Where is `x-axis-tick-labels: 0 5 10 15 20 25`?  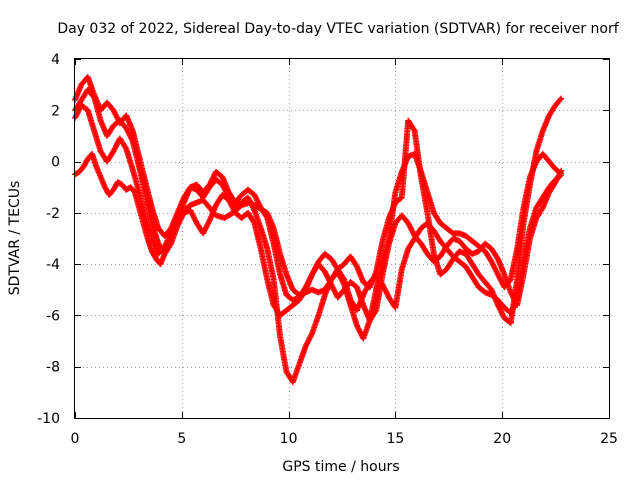 x-axis-tick-labels: 0 5 10 15 20 25 is located at coordinates (344, 439).